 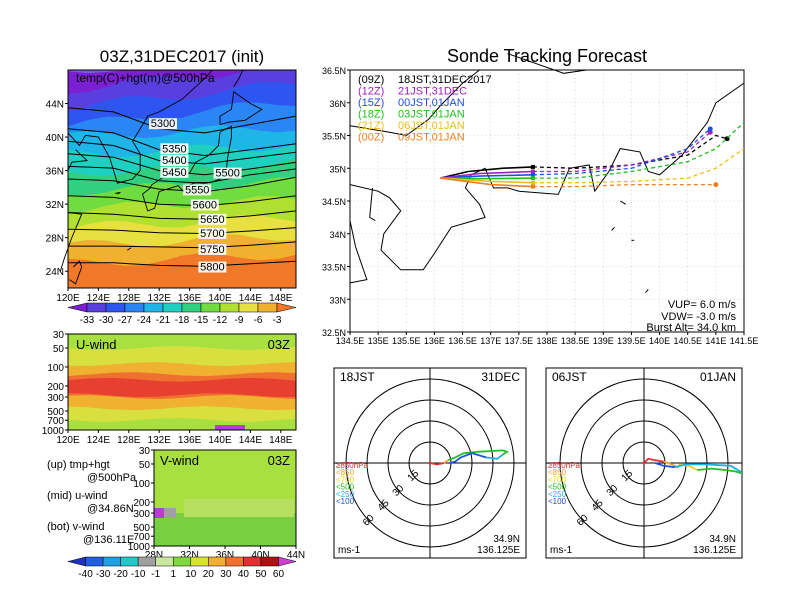 What do you see at coordinates (182, 568) in the screenshot?
I see `wind-colorbar: -40 -30 -20 -10 -1 1 10 20 30 40 50 60` at bounding box center [182, 568].